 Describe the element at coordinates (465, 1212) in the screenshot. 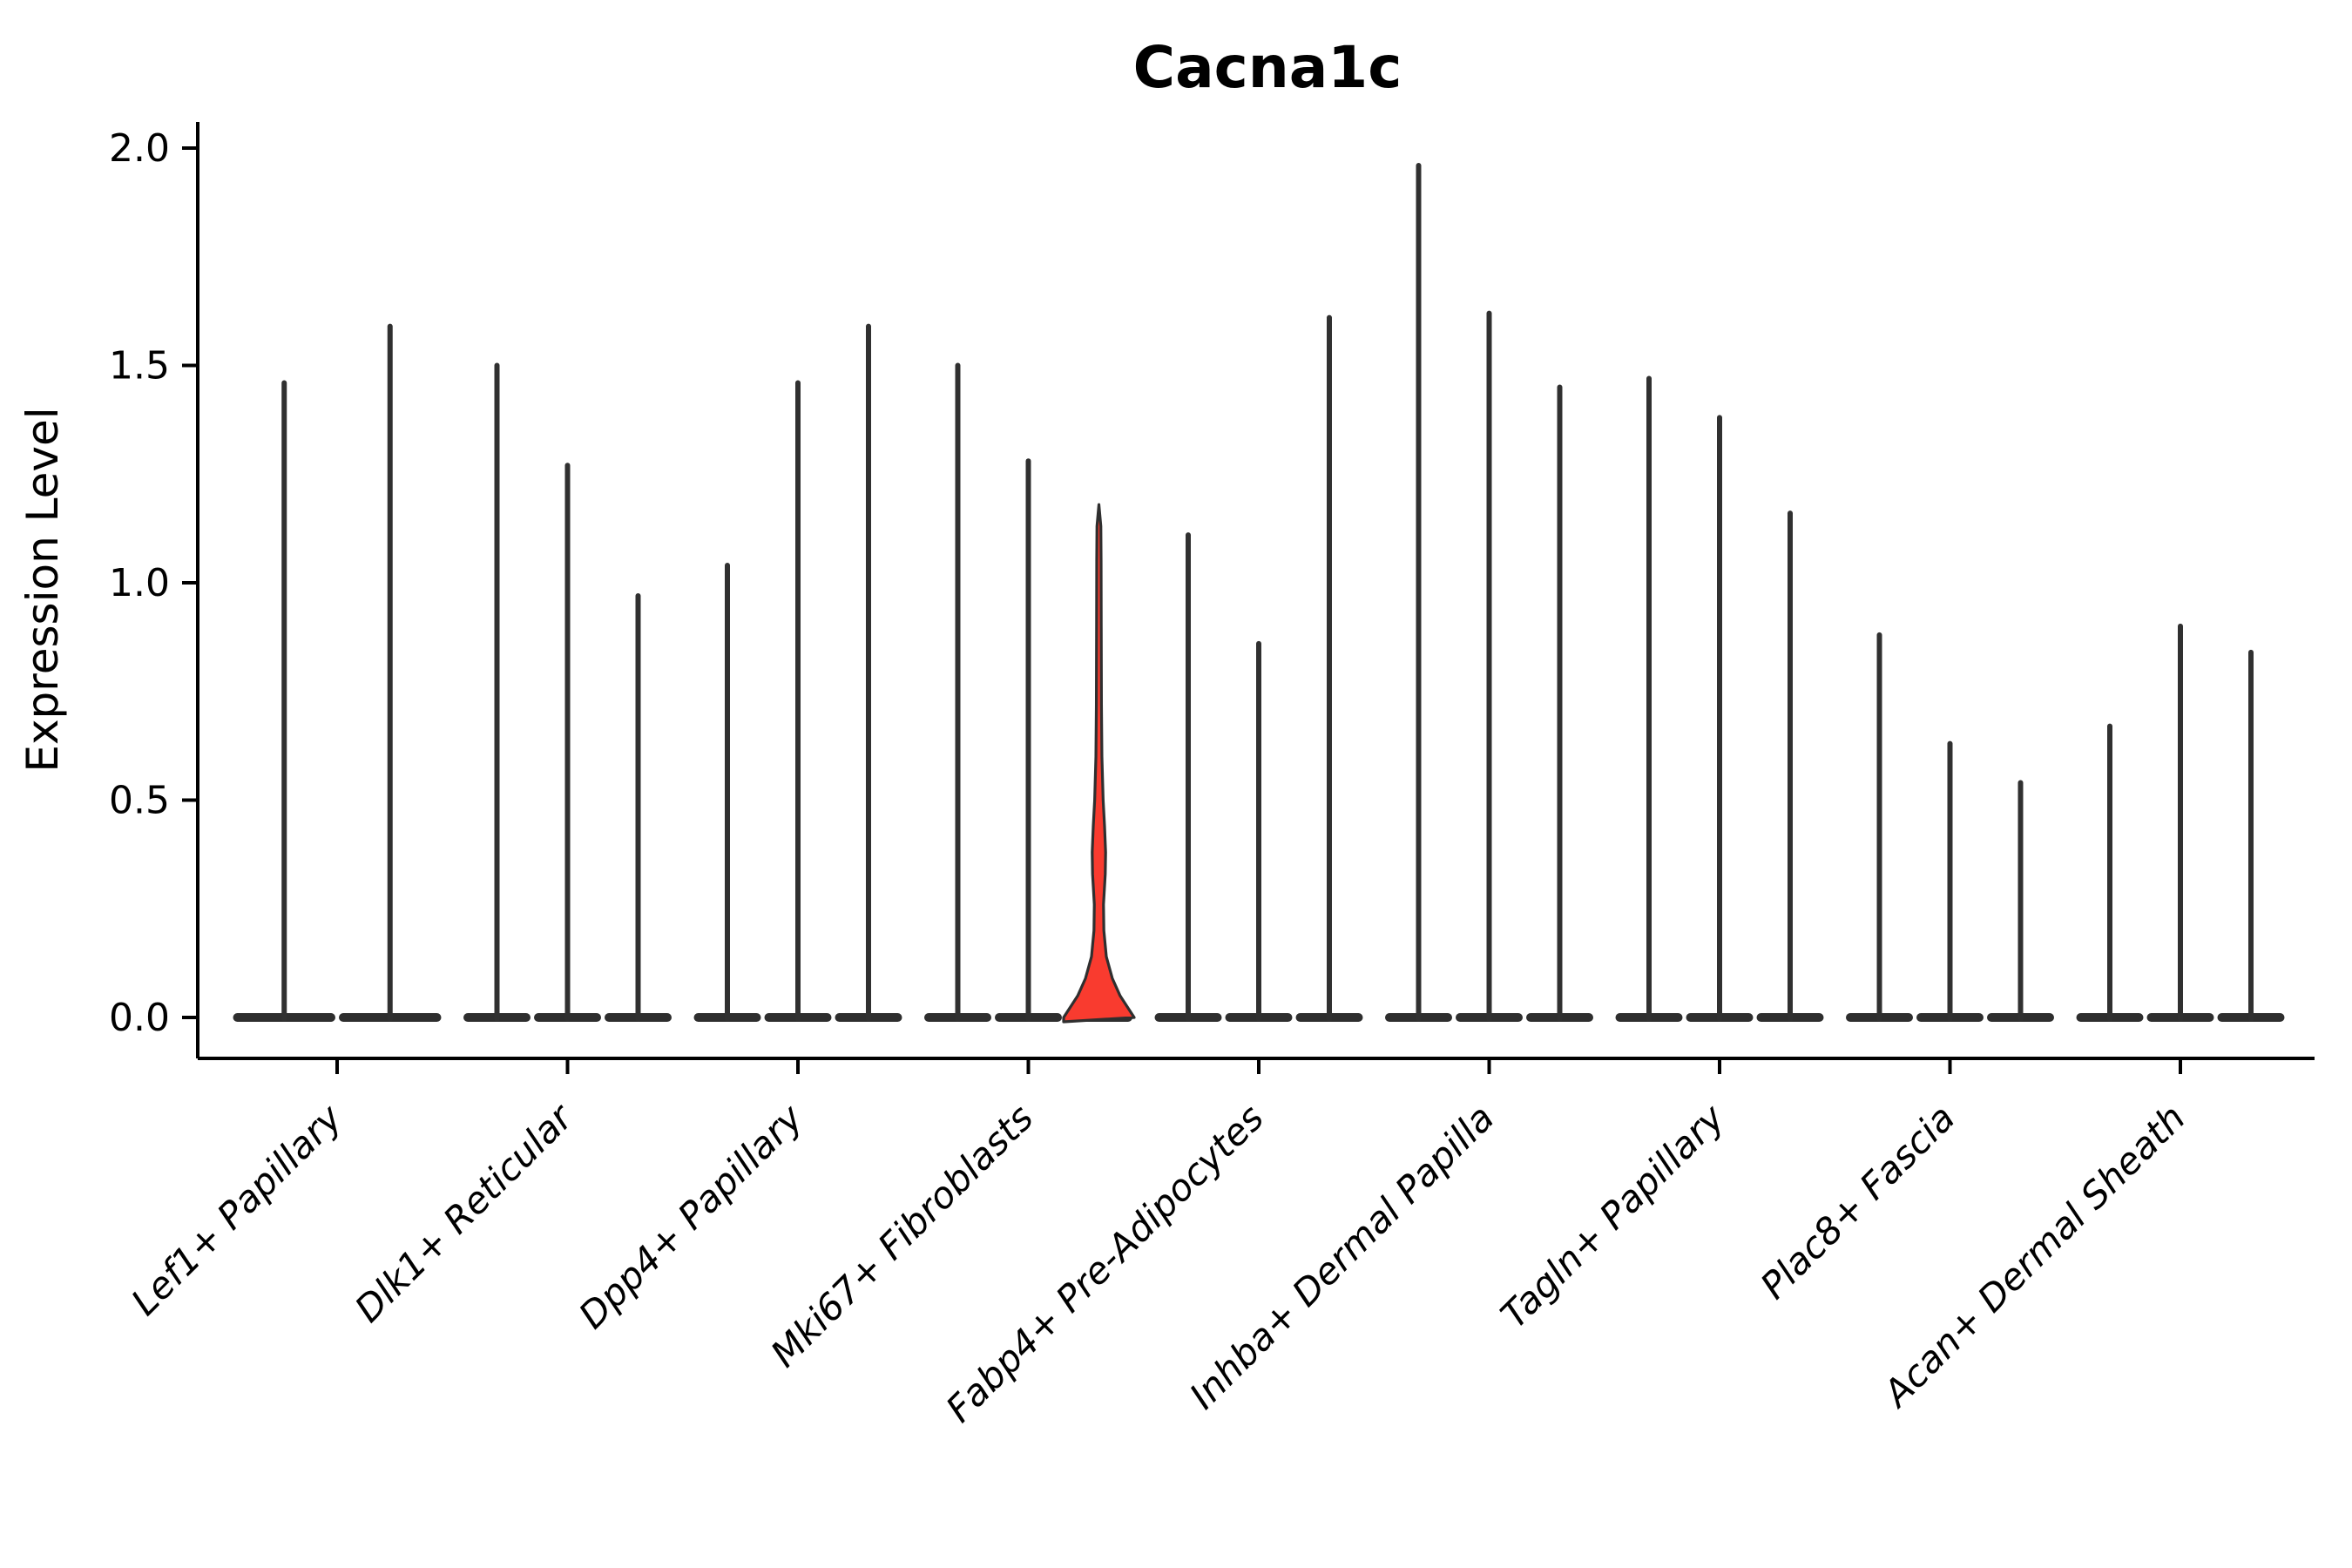

I see `x-tick-label: Dlk1+ Reticular` at that location.